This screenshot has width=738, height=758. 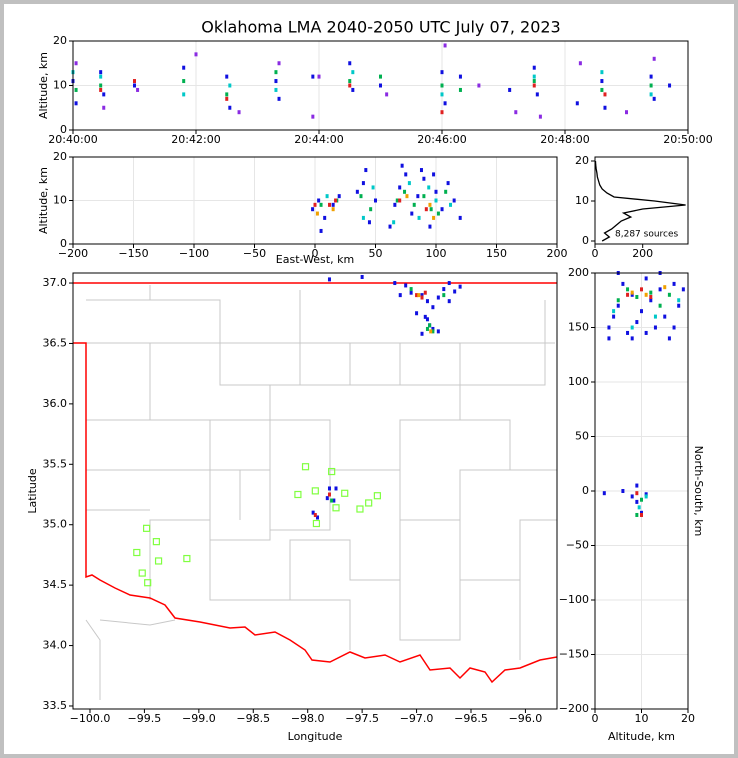 I want to click on x-tick-label: 20:48:00, so click(x=564, y=139).